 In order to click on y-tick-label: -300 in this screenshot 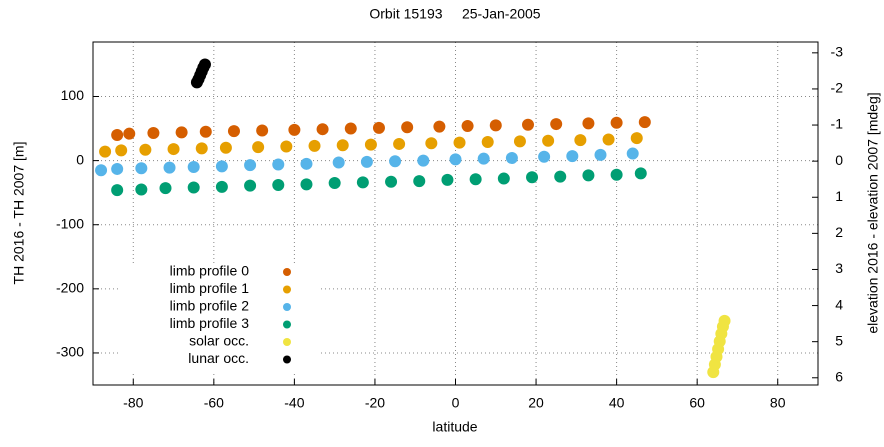, I will do `click(70, 352)`.